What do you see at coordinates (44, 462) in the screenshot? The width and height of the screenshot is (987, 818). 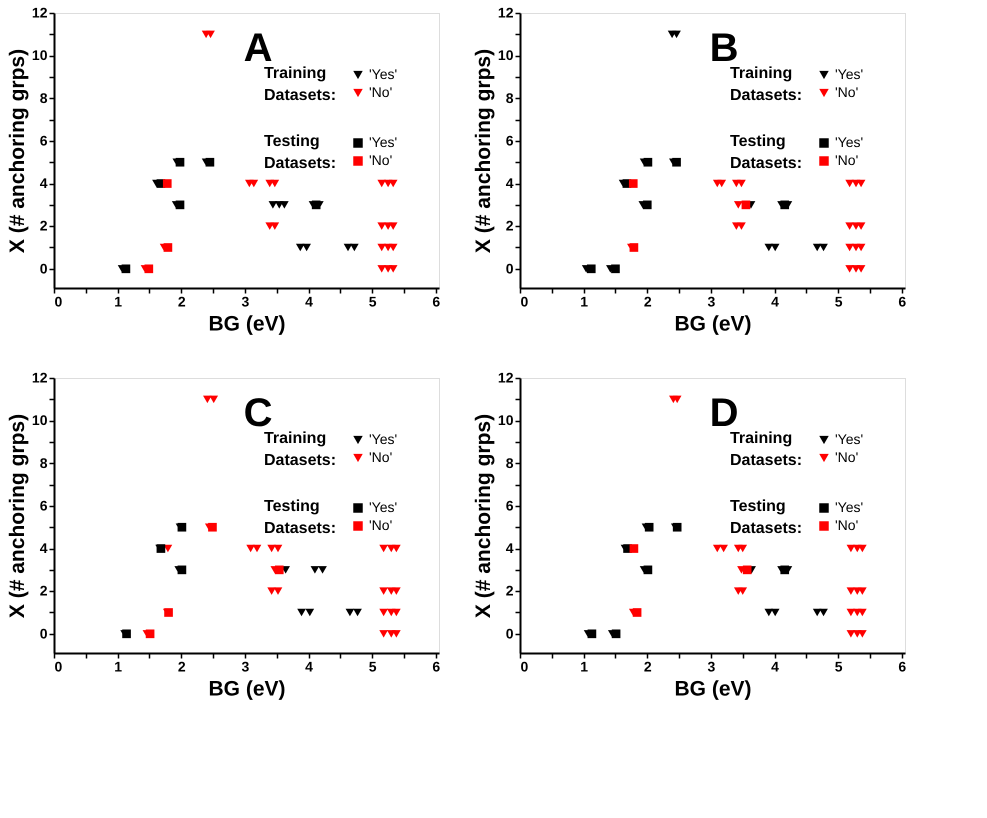 I see `y-tick-label: 8` at bounding box center [44, 462].